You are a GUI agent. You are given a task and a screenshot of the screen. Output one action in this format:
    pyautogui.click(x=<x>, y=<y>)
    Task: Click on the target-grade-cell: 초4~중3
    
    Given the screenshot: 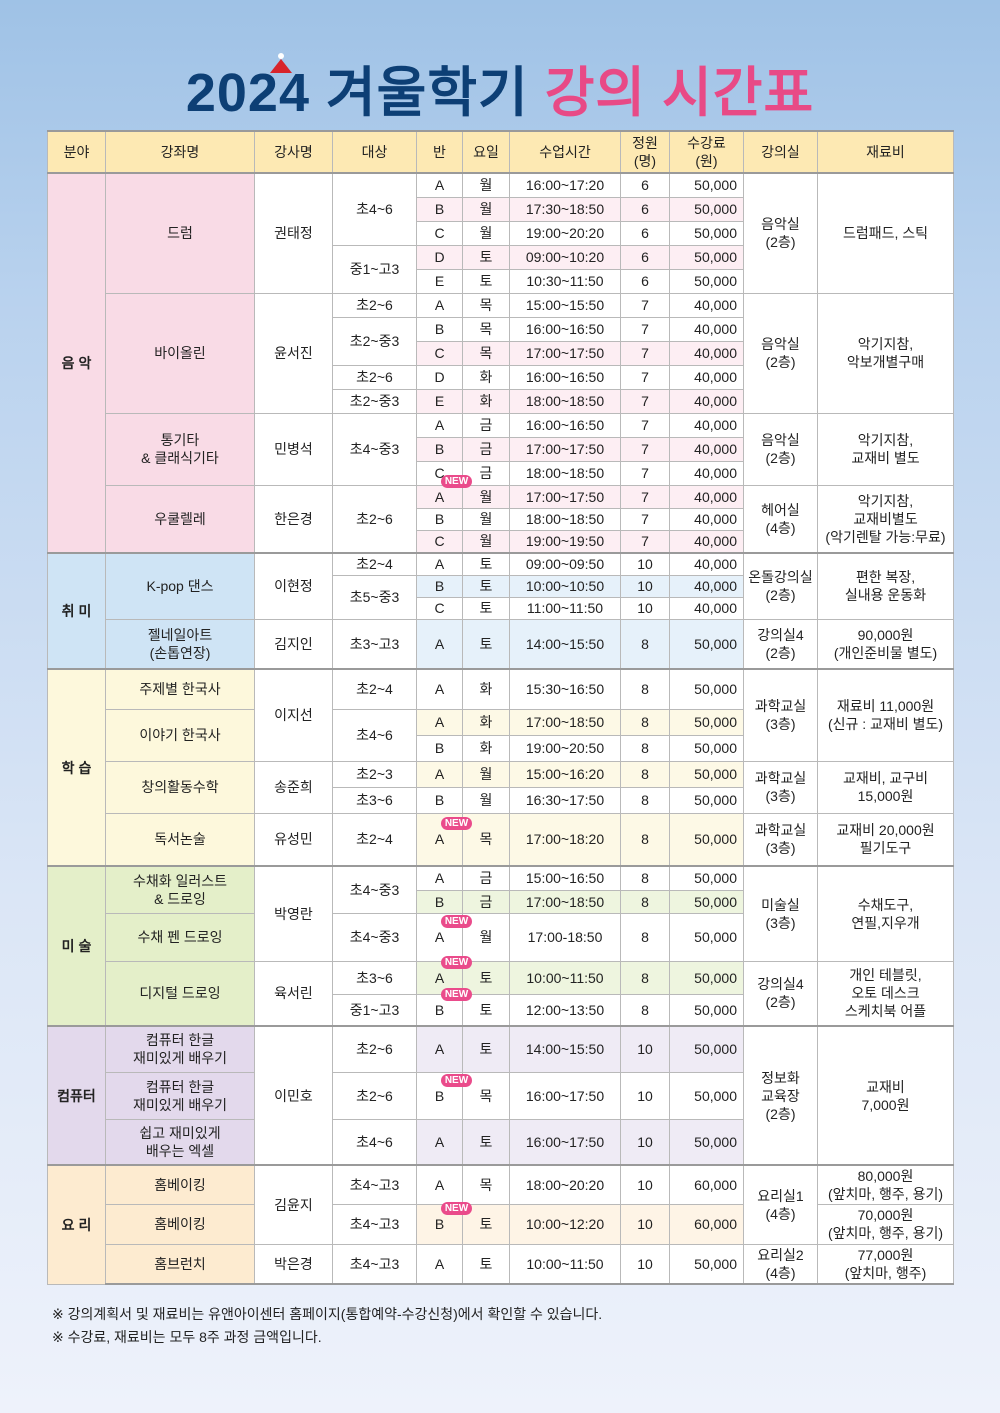 What is the action you would take?
    pyautogui.click(x=374, y=889)
    